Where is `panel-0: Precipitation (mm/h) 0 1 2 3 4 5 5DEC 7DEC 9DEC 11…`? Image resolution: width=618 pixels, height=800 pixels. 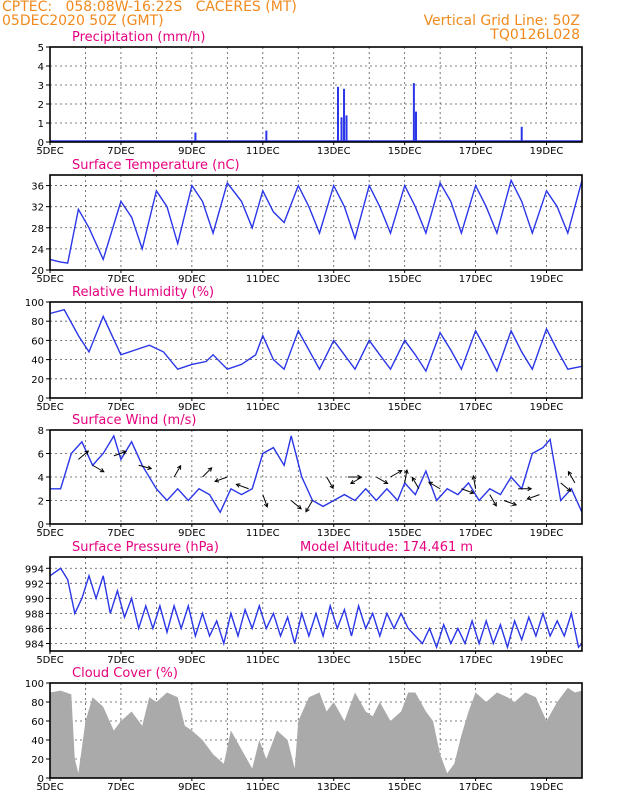
panel-0: Precipitation (mm/h) 0 1 2 3 4 5 5DEC 7DEC 9DEC 11… is located at coordinates (309, 93).